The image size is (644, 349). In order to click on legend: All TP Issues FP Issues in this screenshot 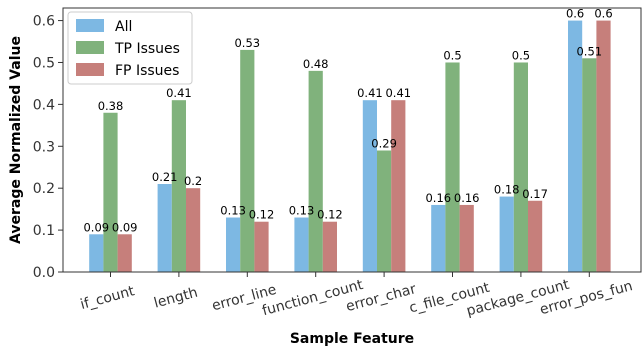, I will do `click(130, 48)`.